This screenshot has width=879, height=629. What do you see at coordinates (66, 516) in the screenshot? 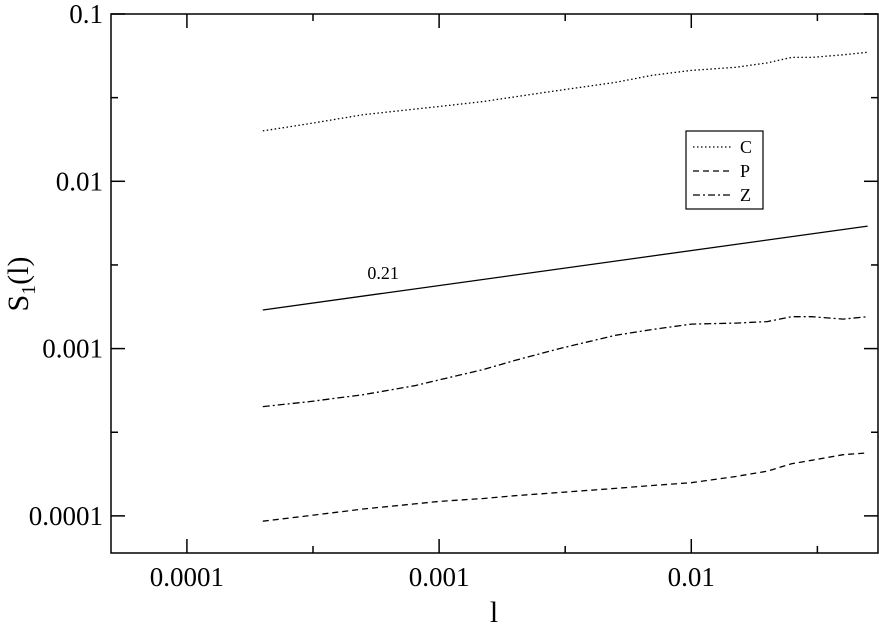
I see `y-tick-label: 0.0001` at bounding box center [66, 516].